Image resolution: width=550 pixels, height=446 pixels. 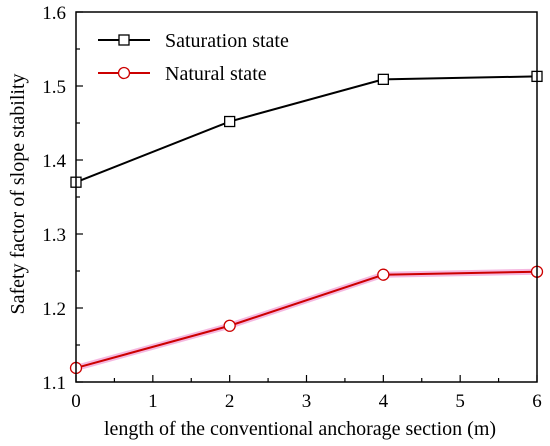 I want to click on legend: Saturation state Natural state, so click(x=193, y=57).